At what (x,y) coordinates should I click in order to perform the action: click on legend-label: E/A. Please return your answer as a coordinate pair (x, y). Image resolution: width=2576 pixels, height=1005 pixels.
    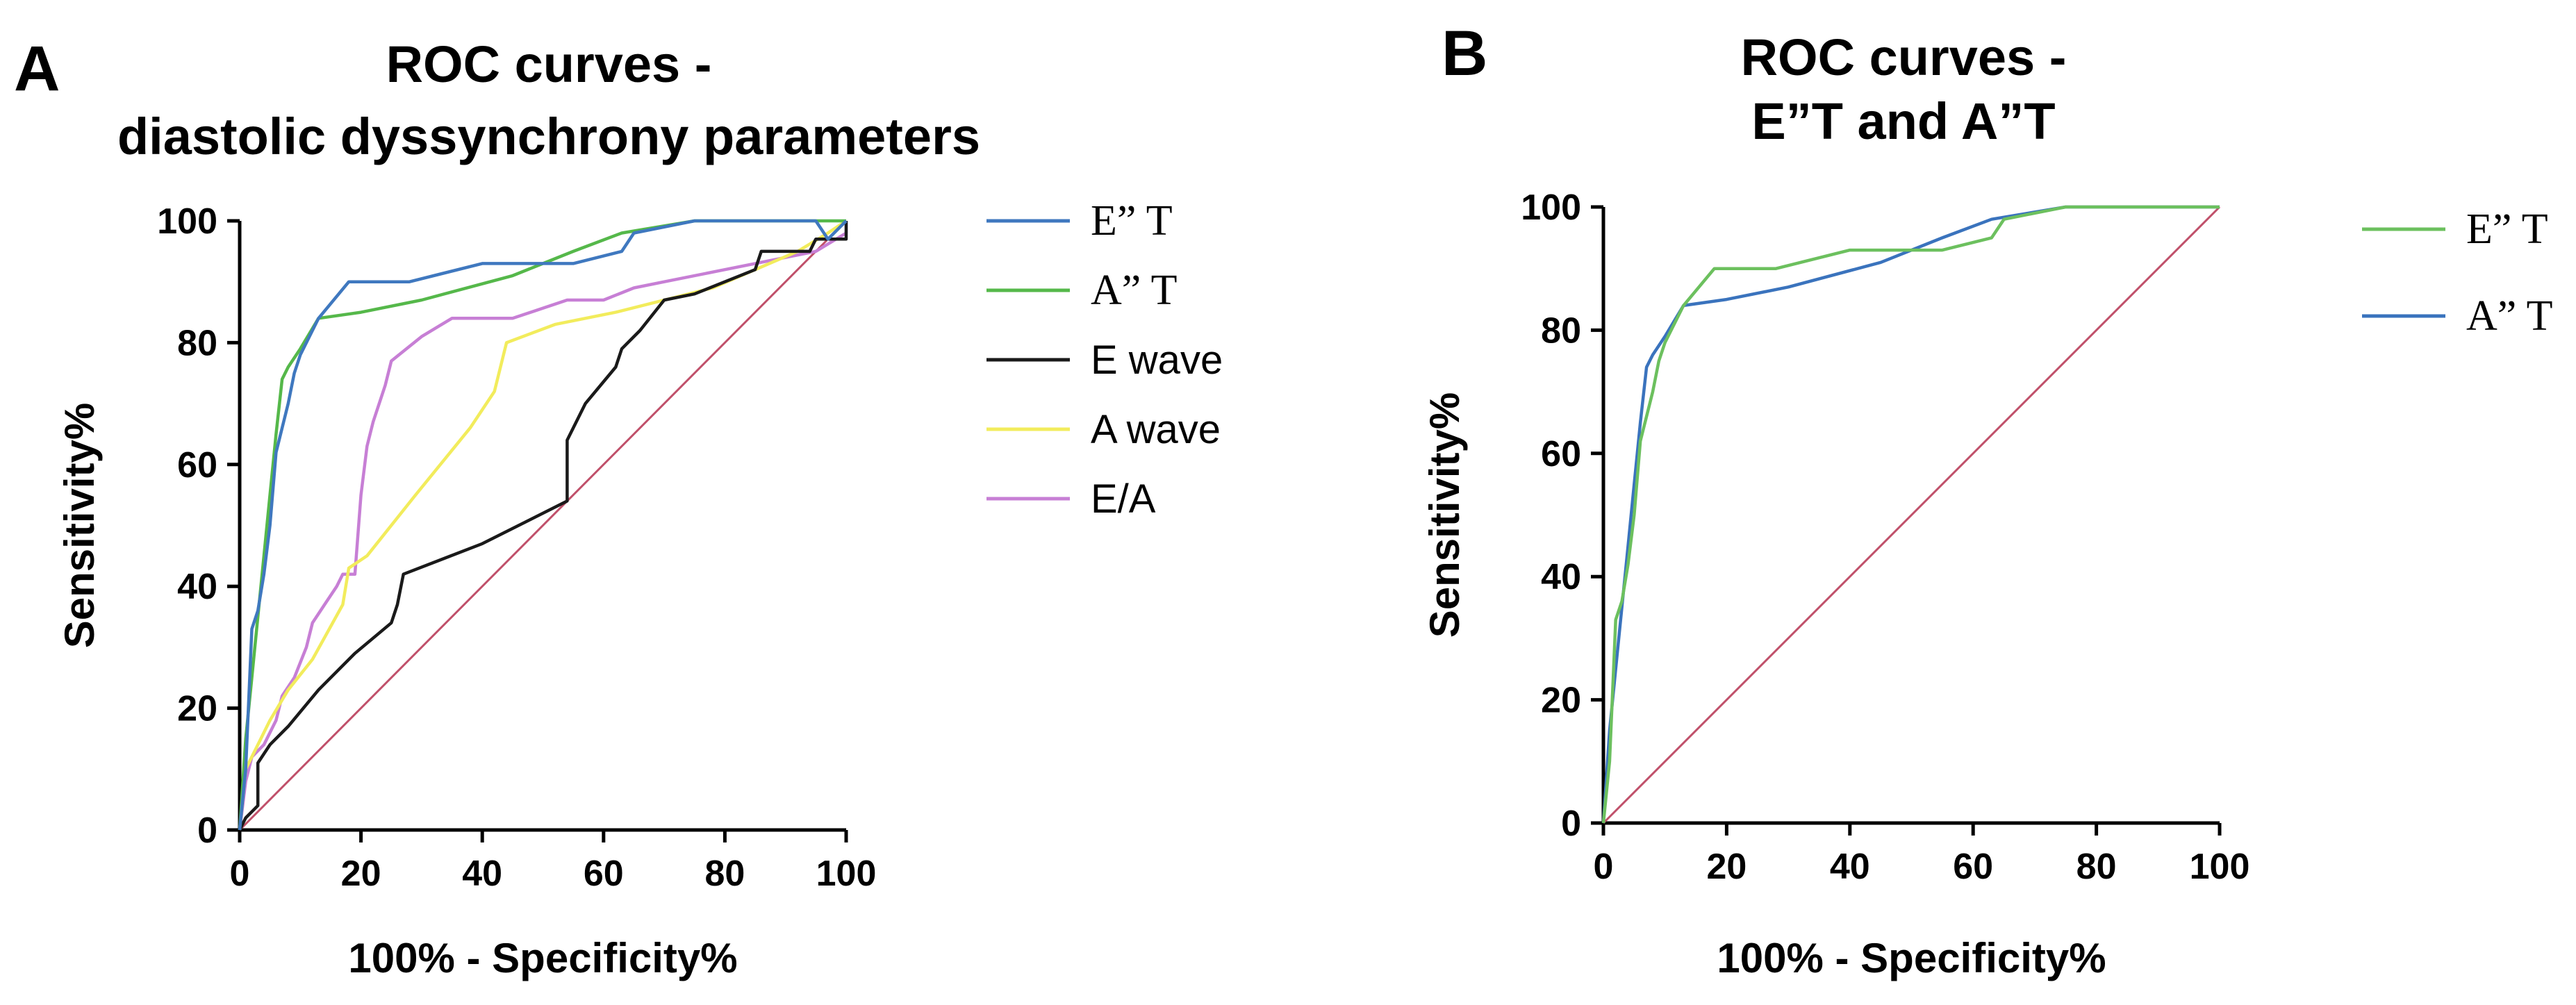
    Looking at the image, I should click on (1124, 499).